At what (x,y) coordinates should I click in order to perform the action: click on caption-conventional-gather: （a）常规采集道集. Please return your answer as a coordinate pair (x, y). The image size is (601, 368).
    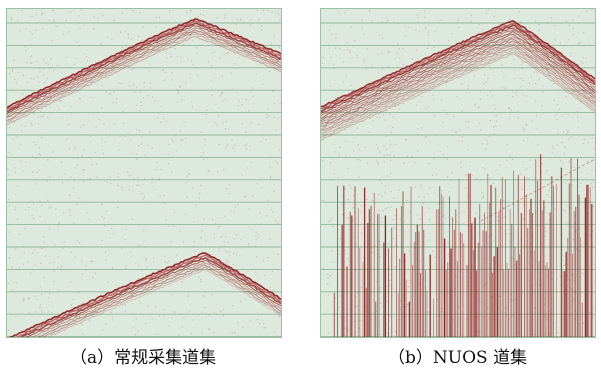
    Looking at the image, I should click on (143, 355).